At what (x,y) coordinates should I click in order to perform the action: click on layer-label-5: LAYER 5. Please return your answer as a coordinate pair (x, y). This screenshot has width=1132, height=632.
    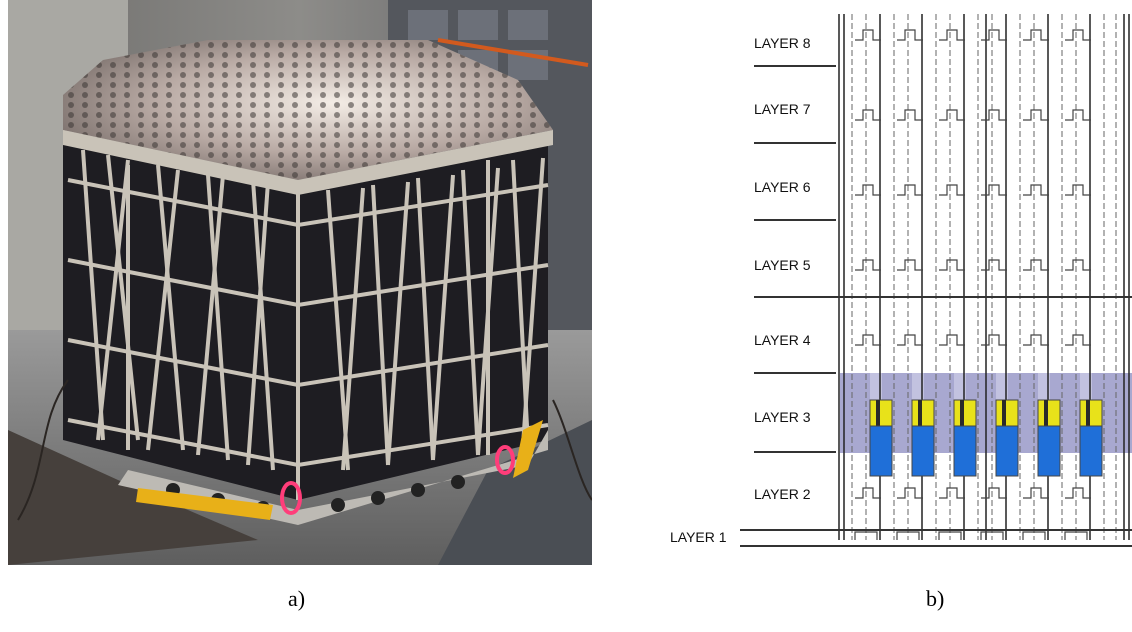
    Looking at the image, I should click on (782, 265).